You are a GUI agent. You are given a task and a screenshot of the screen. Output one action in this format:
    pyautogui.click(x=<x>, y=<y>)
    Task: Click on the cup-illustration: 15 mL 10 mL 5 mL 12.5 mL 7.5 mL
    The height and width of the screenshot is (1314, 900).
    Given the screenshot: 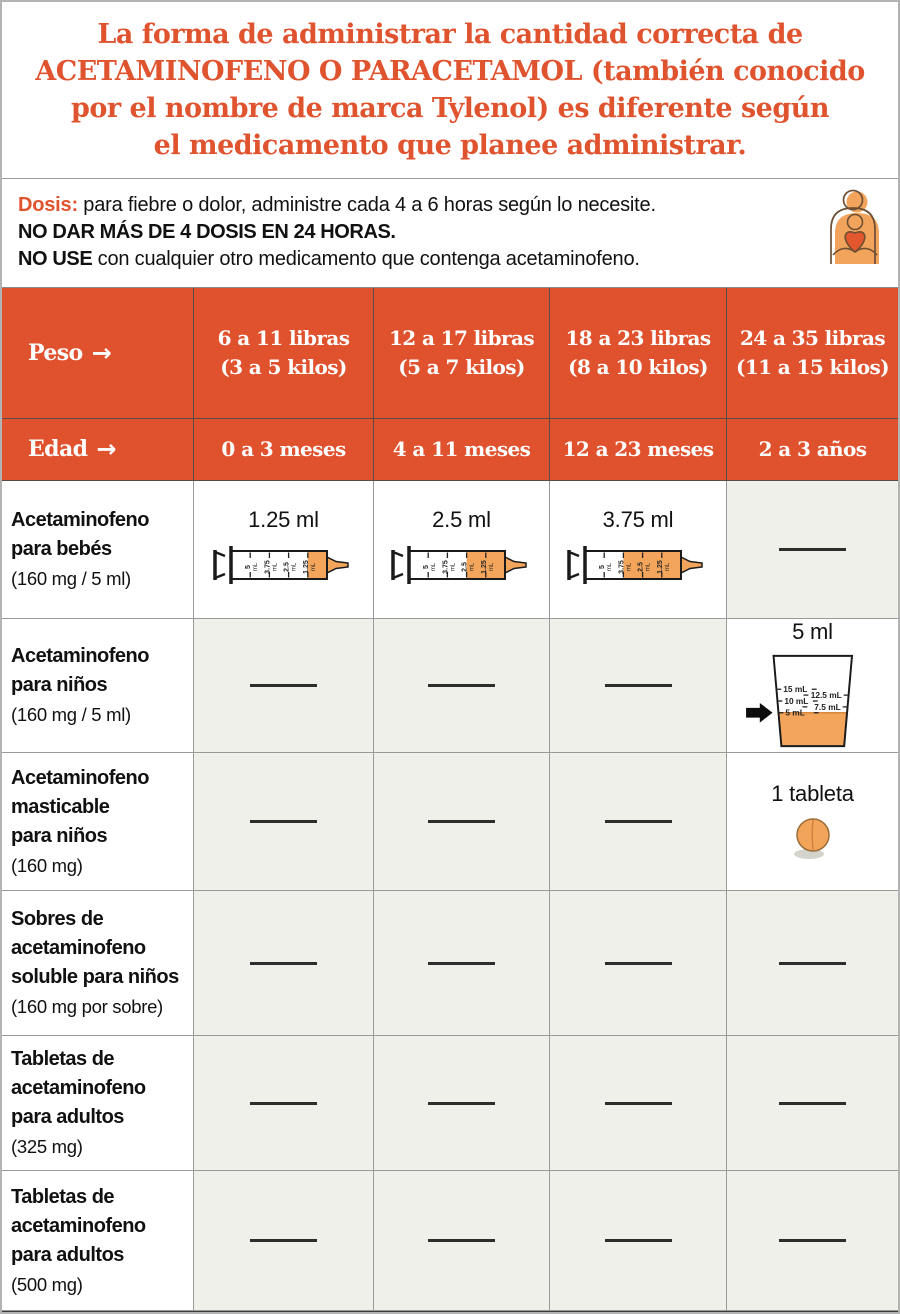 What is the action you would take?
    pyautogui.click(x=799, y=701)
    